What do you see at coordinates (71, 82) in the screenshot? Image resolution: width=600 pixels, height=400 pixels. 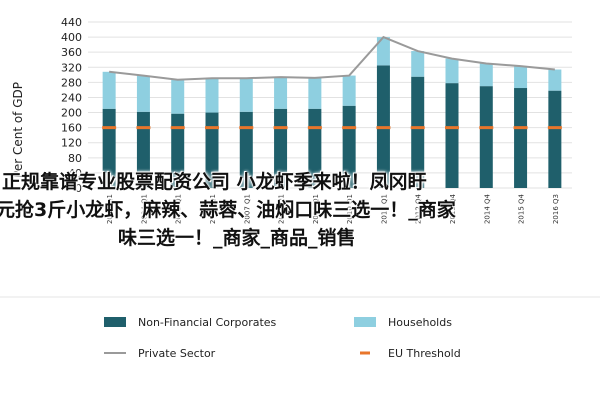 I see `y-tick-label: 280` at bounding box center [71, 82].